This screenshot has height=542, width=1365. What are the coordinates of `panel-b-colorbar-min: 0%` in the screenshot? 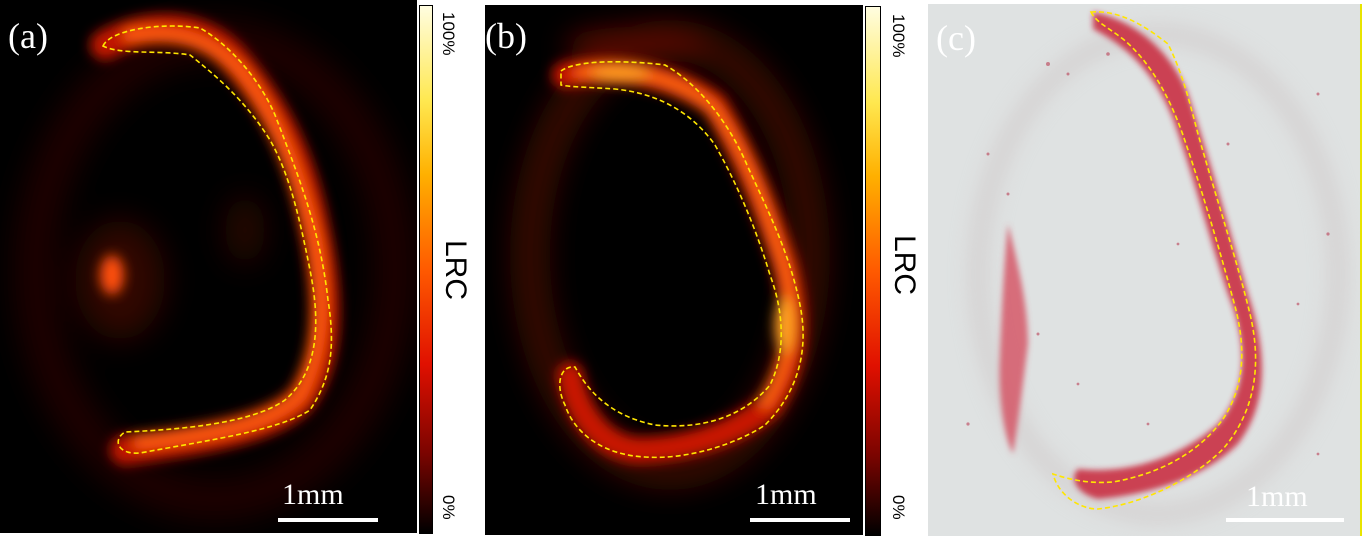 It's located at (898, 507).